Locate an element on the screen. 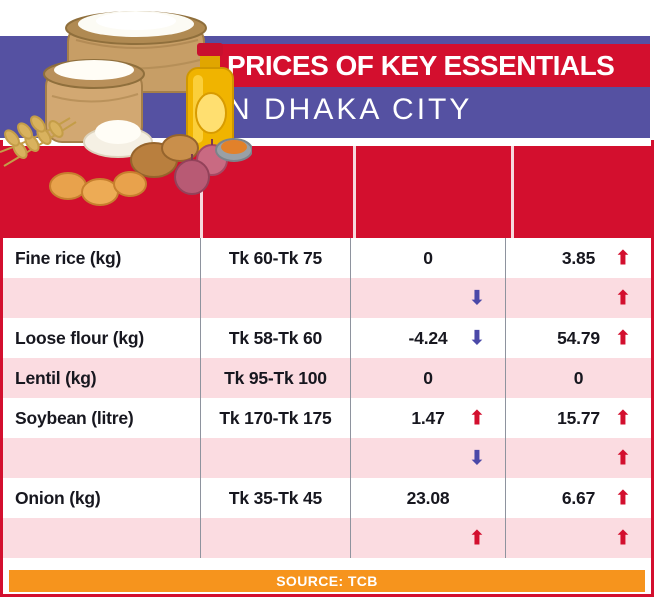 This screenshot has width=654, height=597. change-b-cell: 0 is located at coordinates (578, 378).